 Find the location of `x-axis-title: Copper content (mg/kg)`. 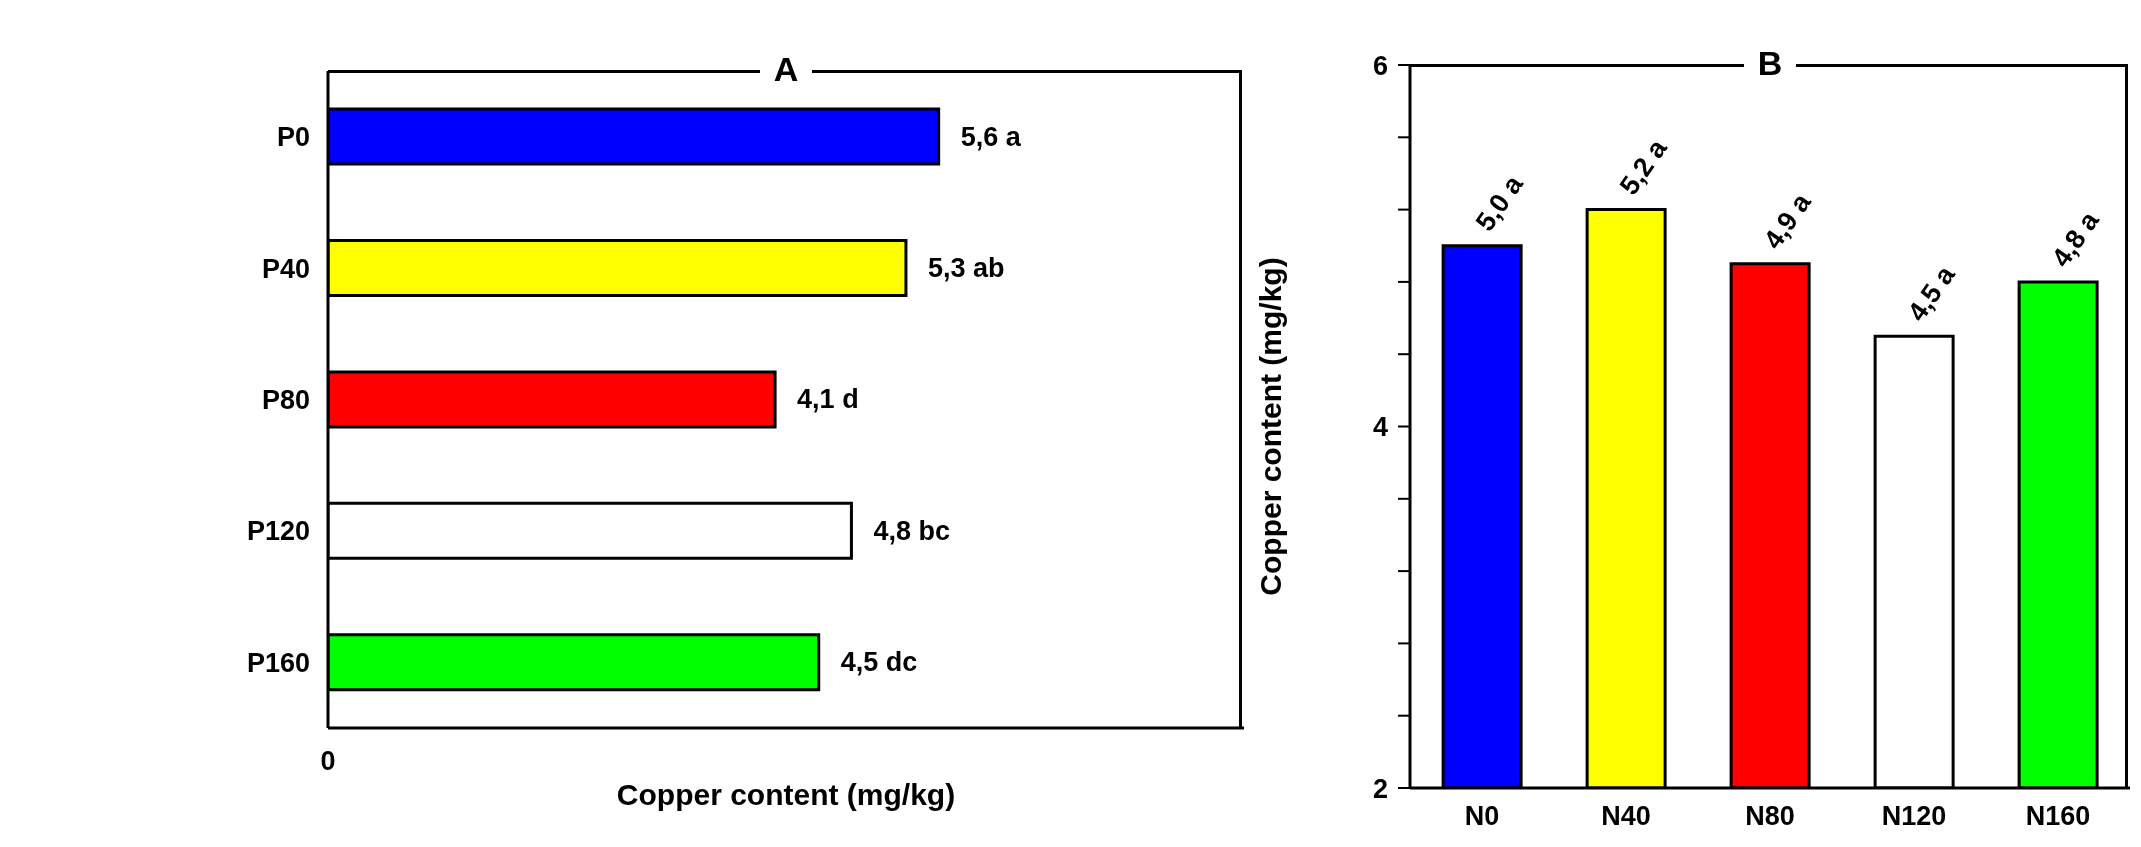

x-axis-title: Copper content (mg/kg) is located at coordinates (786, 795).